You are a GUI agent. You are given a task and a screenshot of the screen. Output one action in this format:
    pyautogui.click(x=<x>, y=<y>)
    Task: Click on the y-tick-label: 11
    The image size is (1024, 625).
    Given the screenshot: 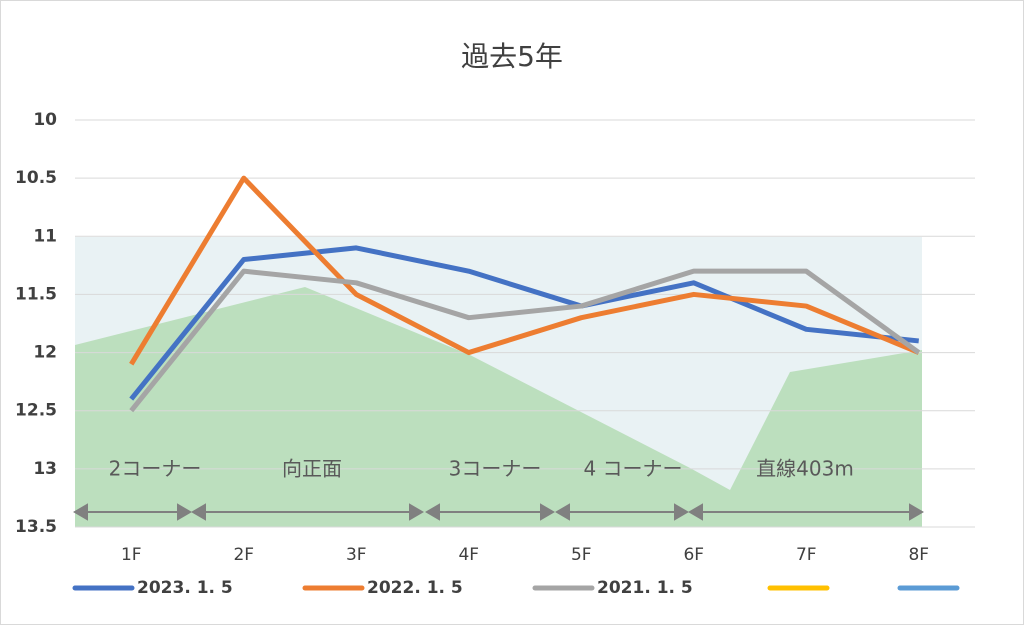 What is the action you would take?
    pyautogui.click(x=45, y=236)
    